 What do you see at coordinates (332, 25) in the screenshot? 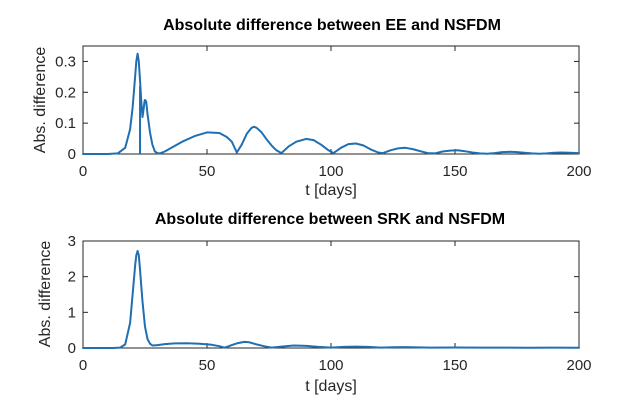
I see `chart-title: Absolute difference between EE and NSFDM` at bounding box center [332, 25].